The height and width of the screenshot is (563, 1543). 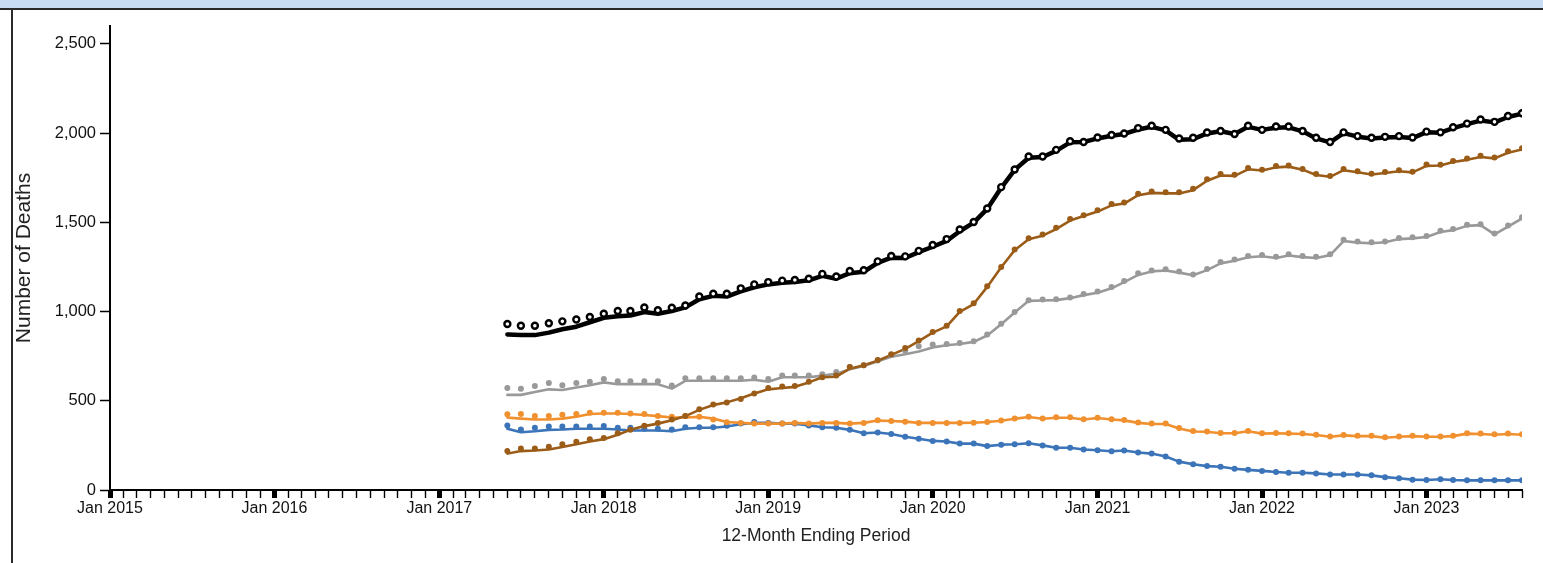 What do you see at coordinates (274, 508) in the screenshot?
I see `x-tick-label: Jan 2016` at bounding box center [274, 508].